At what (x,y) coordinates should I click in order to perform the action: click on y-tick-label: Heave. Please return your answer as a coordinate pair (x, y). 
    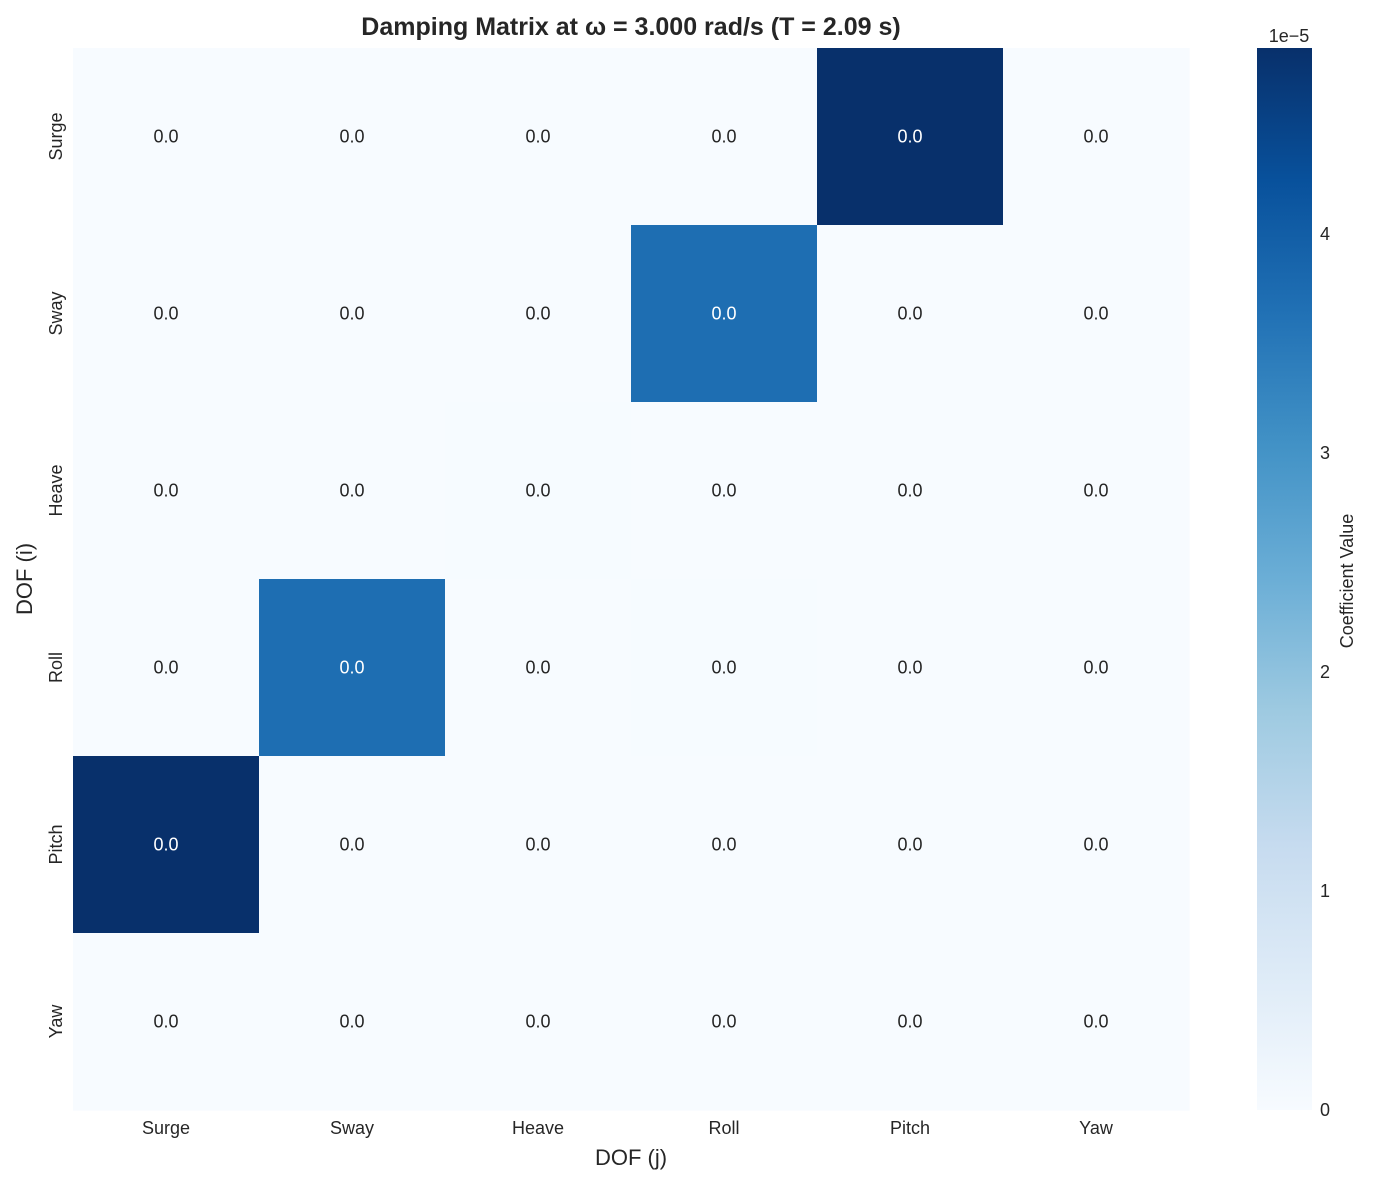
    Looking at the image, I should click on (56, 490).